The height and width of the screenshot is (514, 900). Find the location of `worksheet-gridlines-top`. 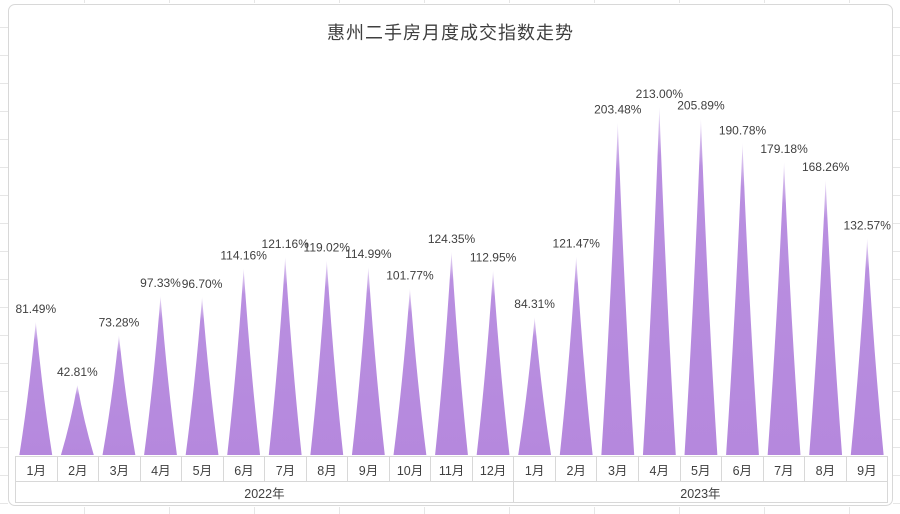

worksheet-gridlines-top is located at coordinates (450, 1).